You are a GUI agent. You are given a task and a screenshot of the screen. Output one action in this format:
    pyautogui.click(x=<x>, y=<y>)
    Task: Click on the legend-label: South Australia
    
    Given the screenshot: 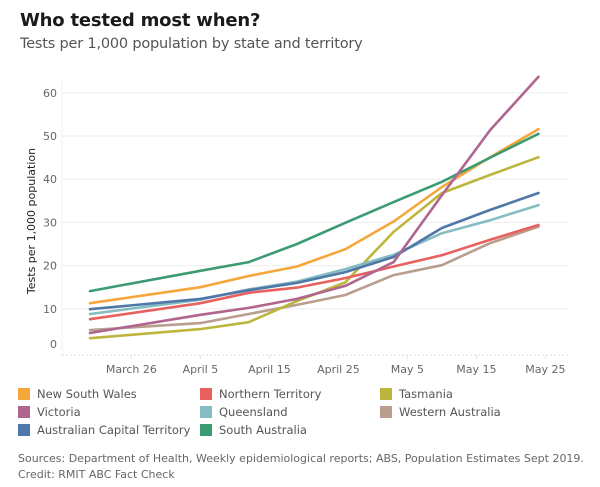 What is the action you would take?
    pyautogui.click(x=263, y=430)
    